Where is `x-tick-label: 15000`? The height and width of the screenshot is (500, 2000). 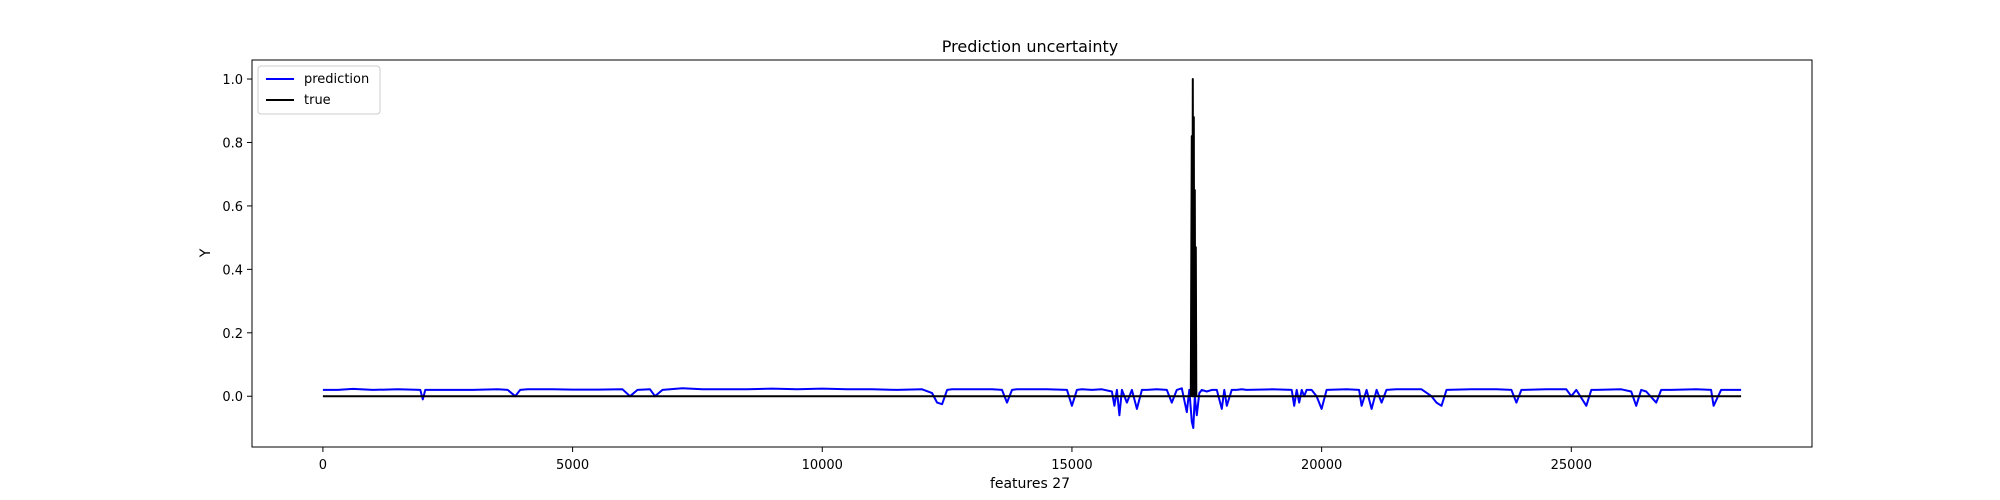 x-tick-label: 15000 is located at coordinates (1071, 465).